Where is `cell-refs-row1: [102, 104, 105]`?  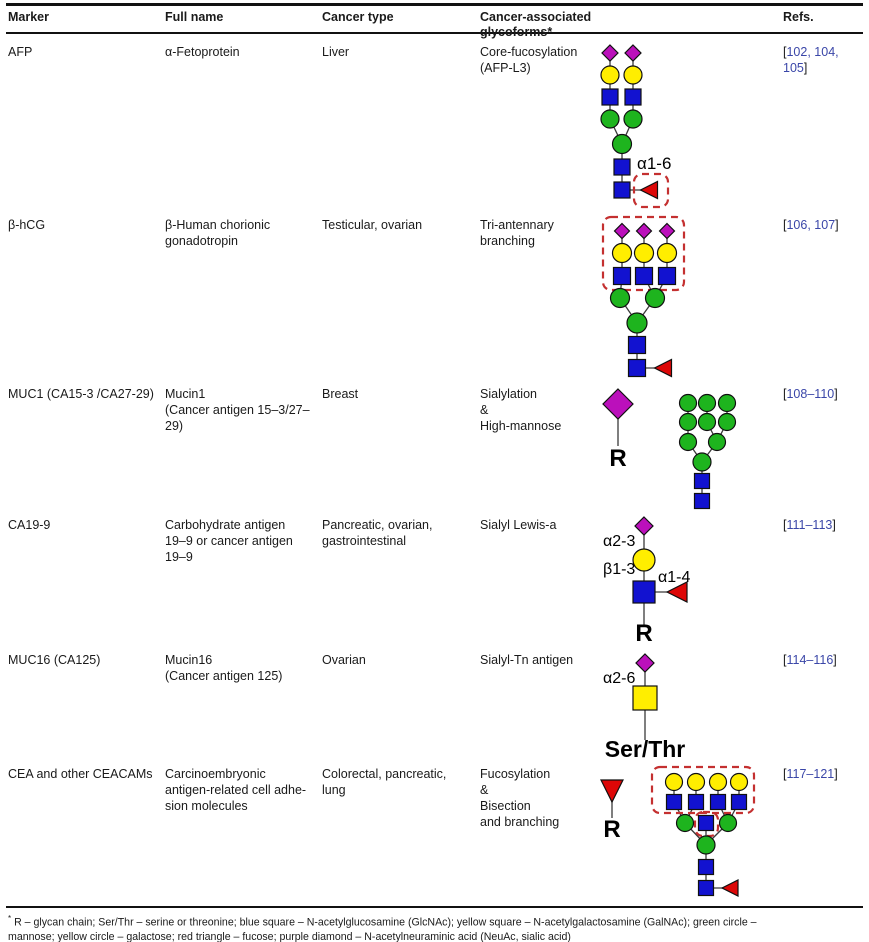
cell-refs-row1: [102, 104, 105] is located at coordinates (824, 60).